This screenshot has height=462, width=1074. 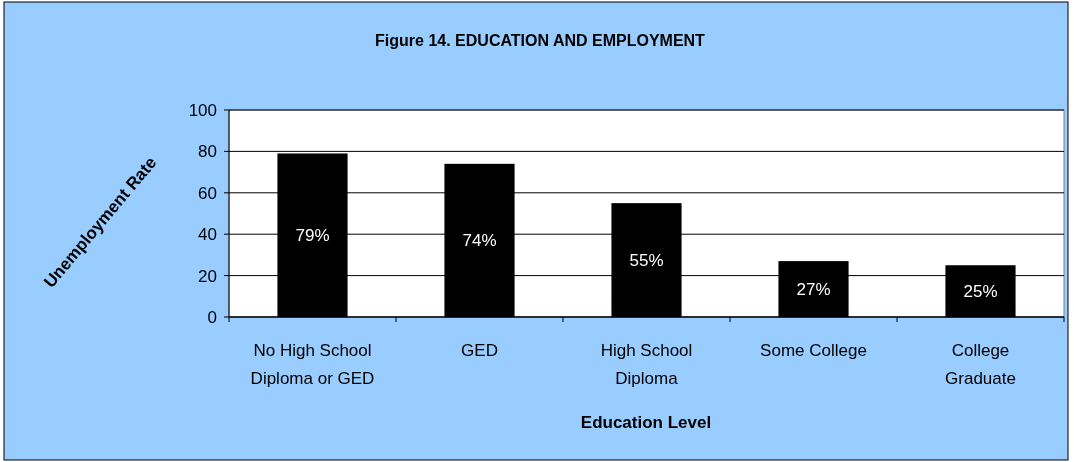 I want to click on y-tick-label: 40, so click(x=207, y=235).